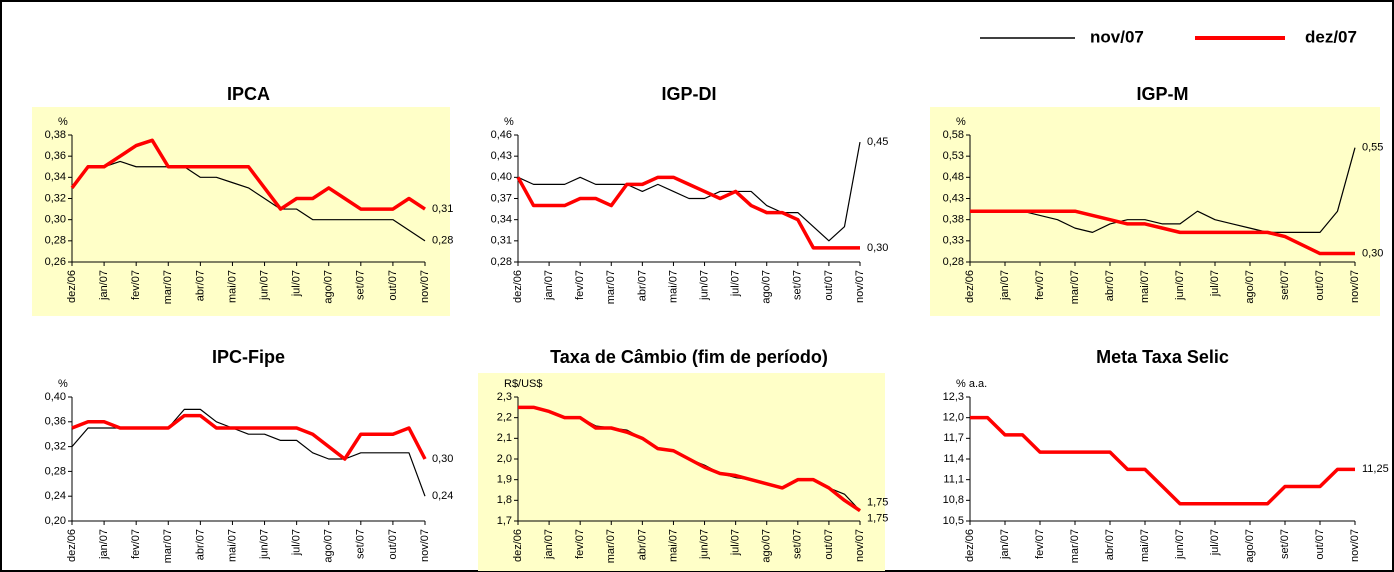  Describe the element at coordinates (504, 438) in the screenshot. I see `y-tick-label: 2,1` at that location.